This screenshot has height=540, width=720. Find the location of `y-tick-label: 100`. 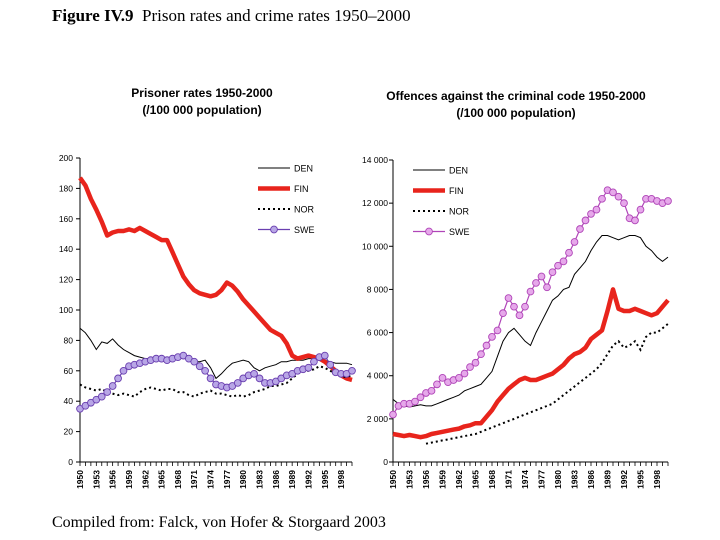

y-tick-label: 100 is located at coordinates (66, 310).